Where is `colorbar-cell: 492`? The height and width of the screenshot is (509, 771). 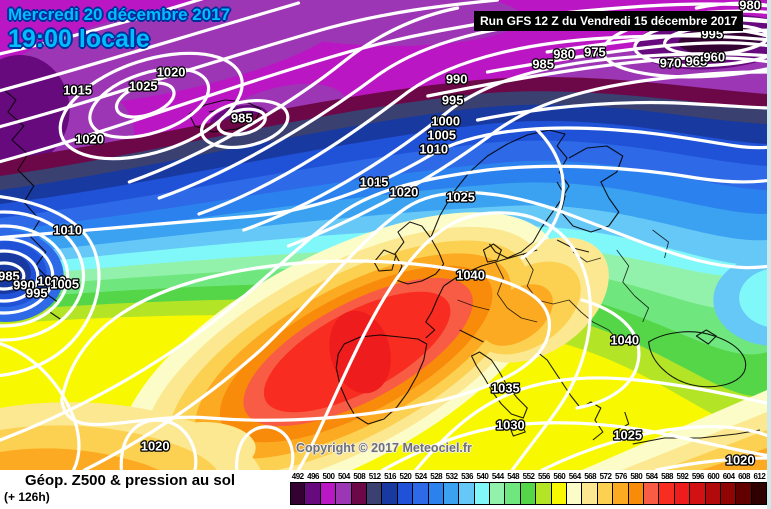
colorbar-cell: 492 is located at coordinates (298, 488).